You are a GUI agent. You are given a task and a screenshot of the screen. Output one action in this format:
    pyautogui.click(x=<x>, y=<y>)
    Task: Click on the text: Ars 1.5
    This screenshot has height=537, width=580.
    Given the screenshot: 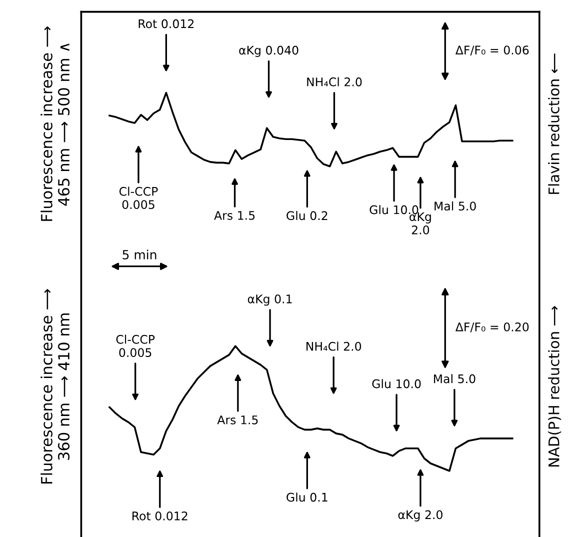 What is the action you would take?
    pyautogui.click(x=234, y=215)
    